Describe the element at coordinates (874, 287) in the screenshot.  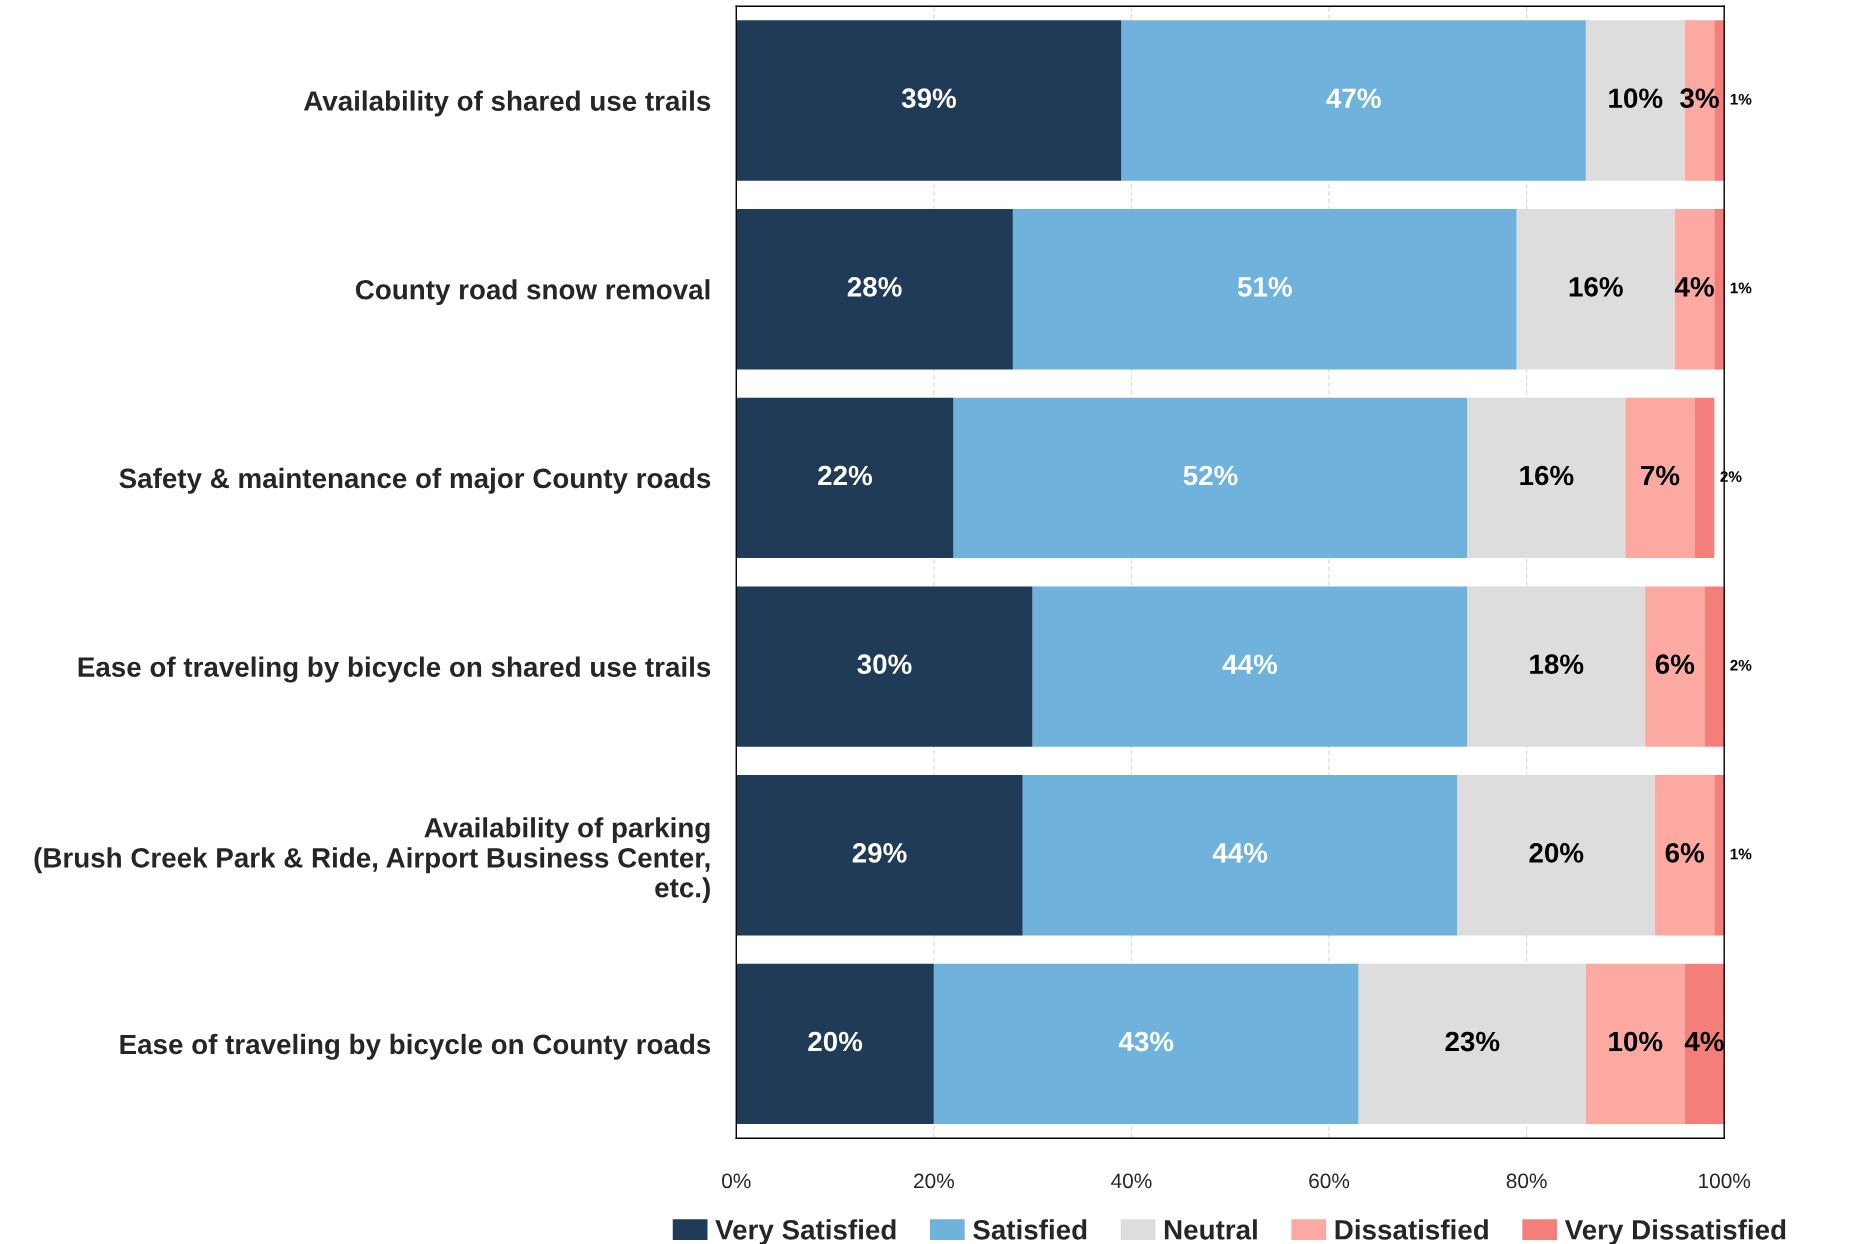
I see `data-label: 28%` at that location.